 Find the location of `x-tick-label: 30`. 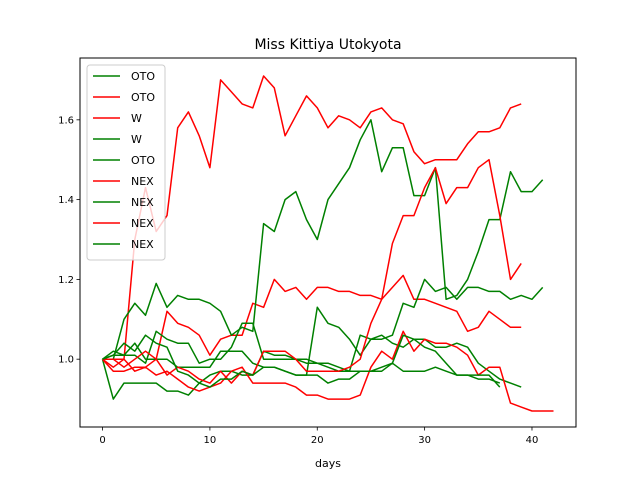

x-tick-label: 30 is located at coordinates (424, 440).